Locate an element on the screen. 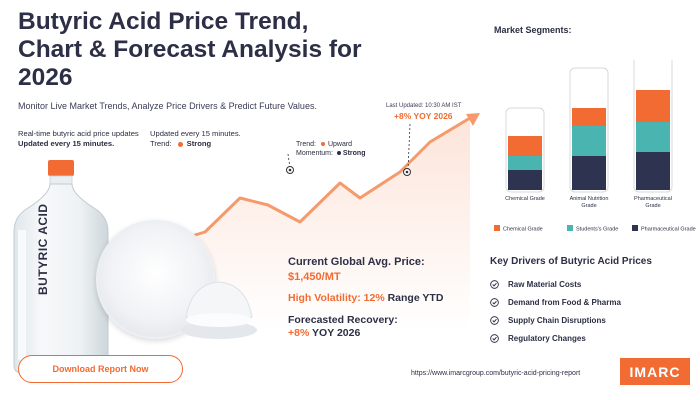 The width and height of the screenshot is (700, 400). trend-status: Trend: Strong is located at coordinates (195, 144).